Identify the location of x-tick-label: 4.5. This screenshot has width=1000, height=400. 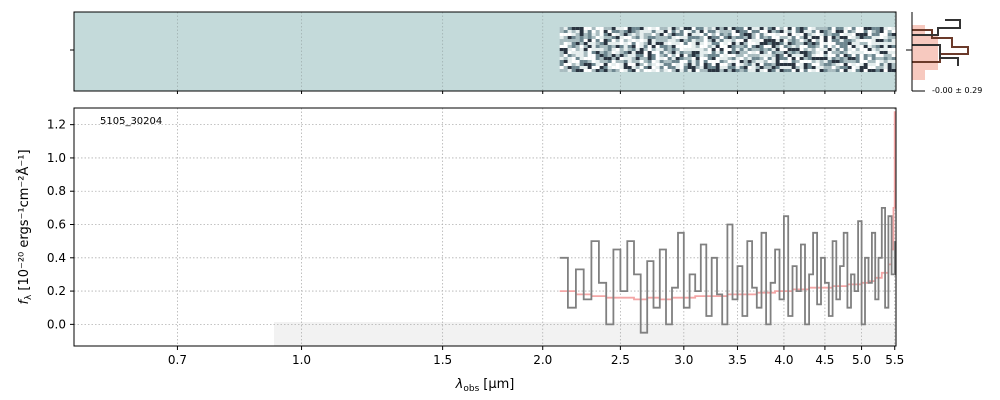
(824, 360).